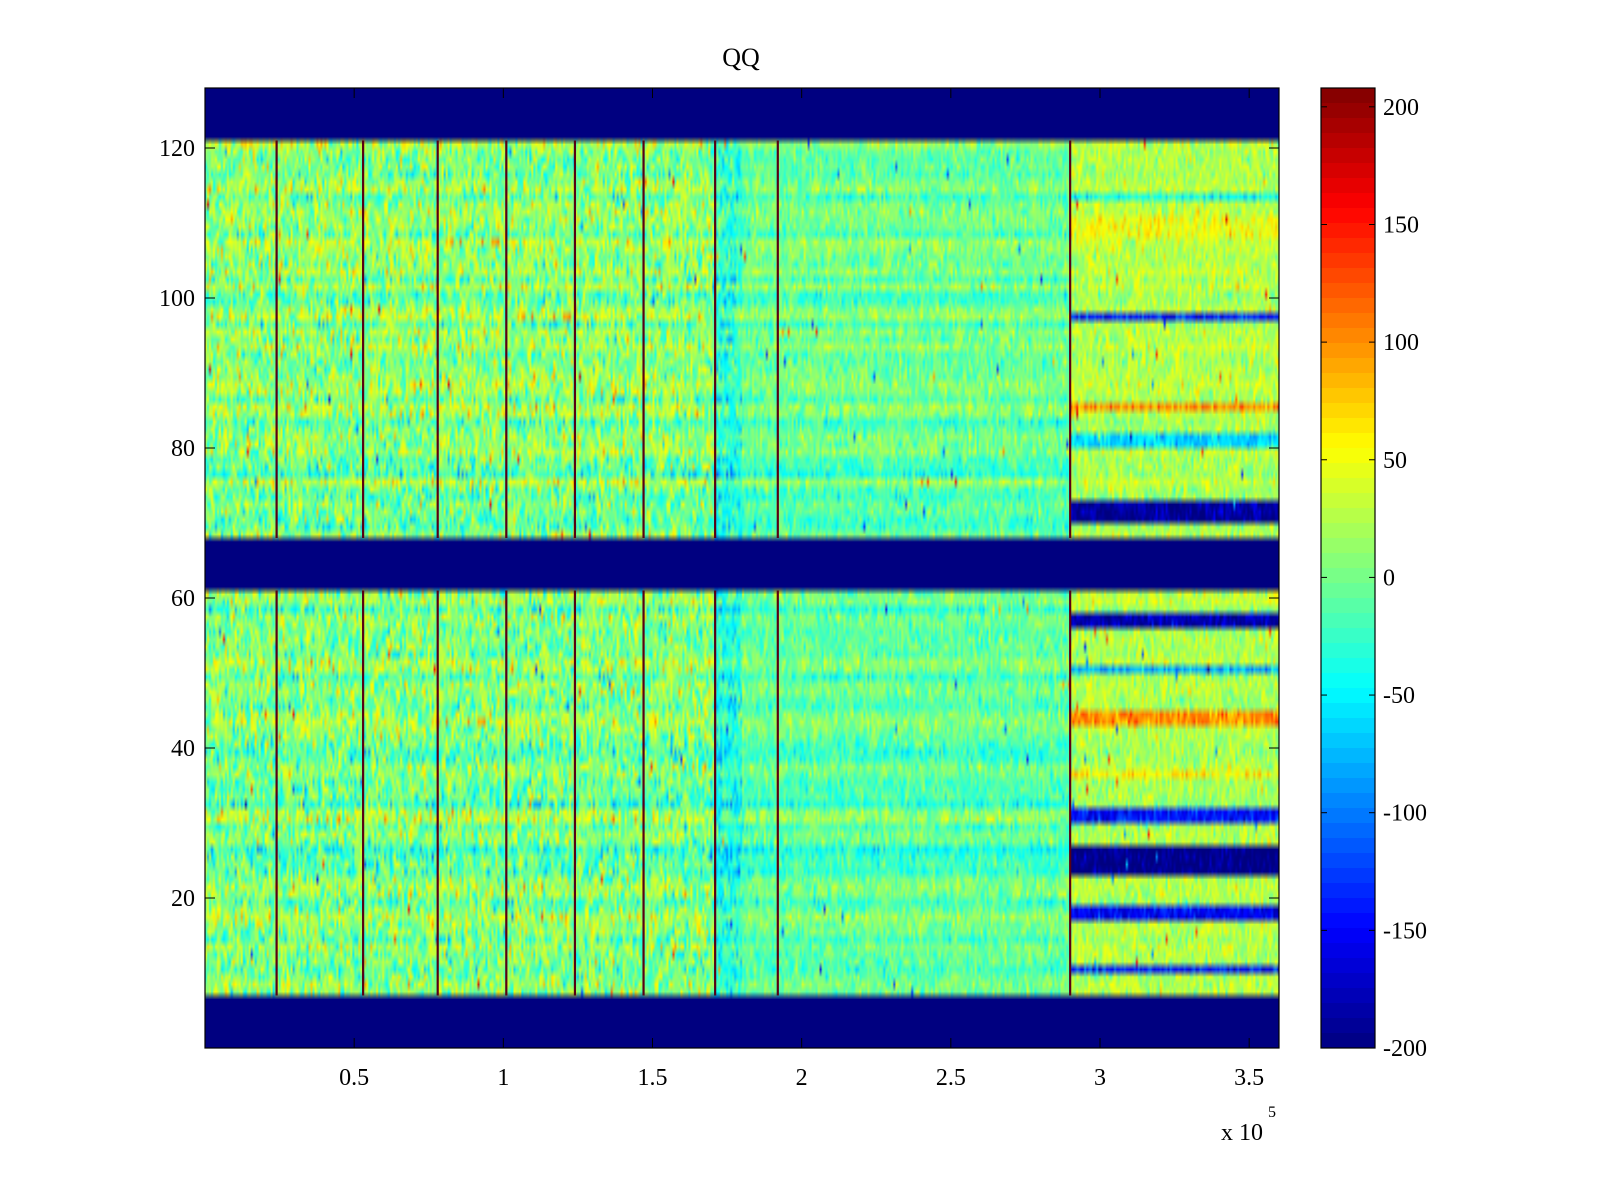 This screenshot has width=1600, height=1200. I want to click on colorbar-image, so click(1348, 568).